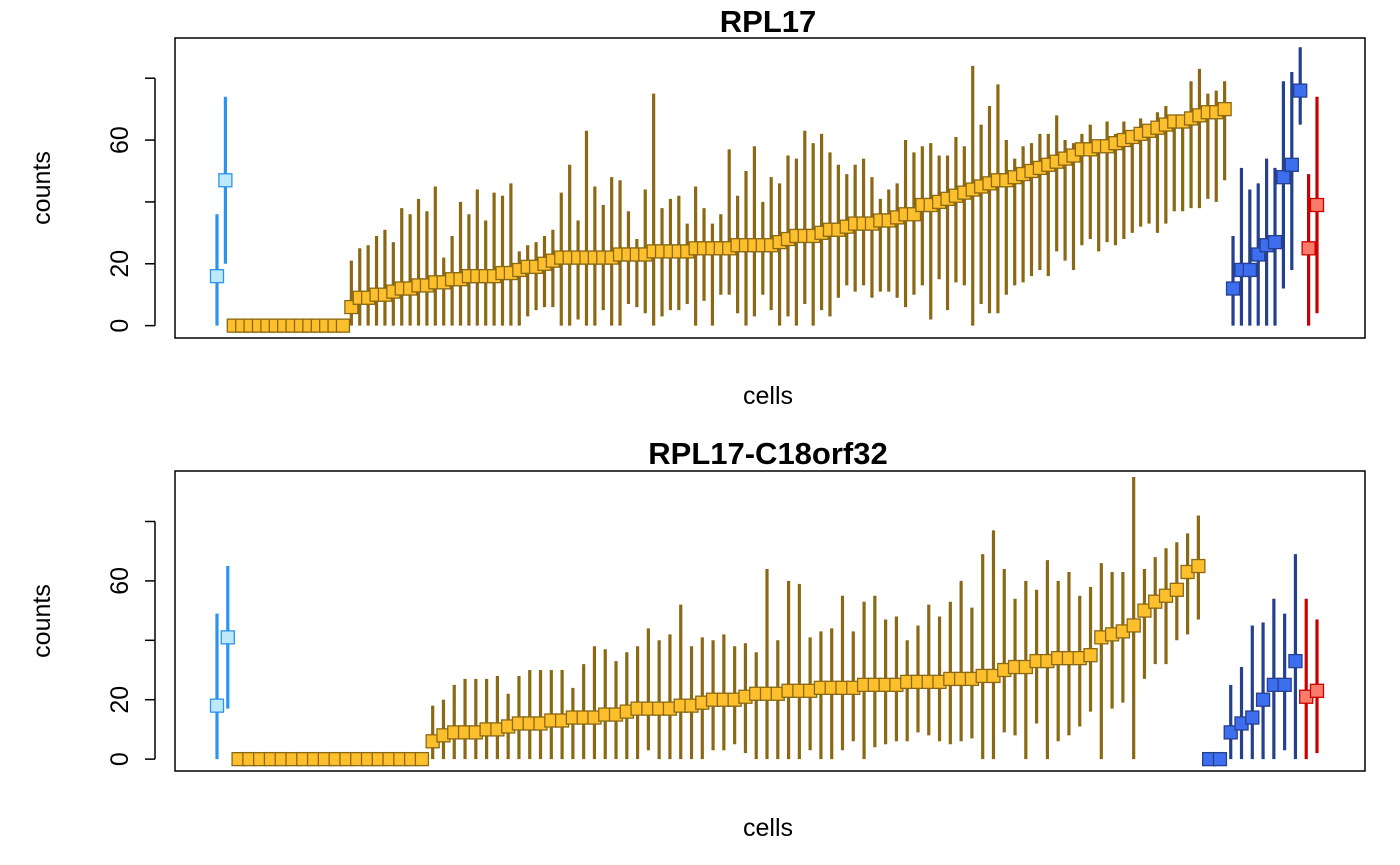  What do you see at coordinates (768, 21) in the screenshot?
I see `panel-title: RPL17` at bounding box center [768, 21].